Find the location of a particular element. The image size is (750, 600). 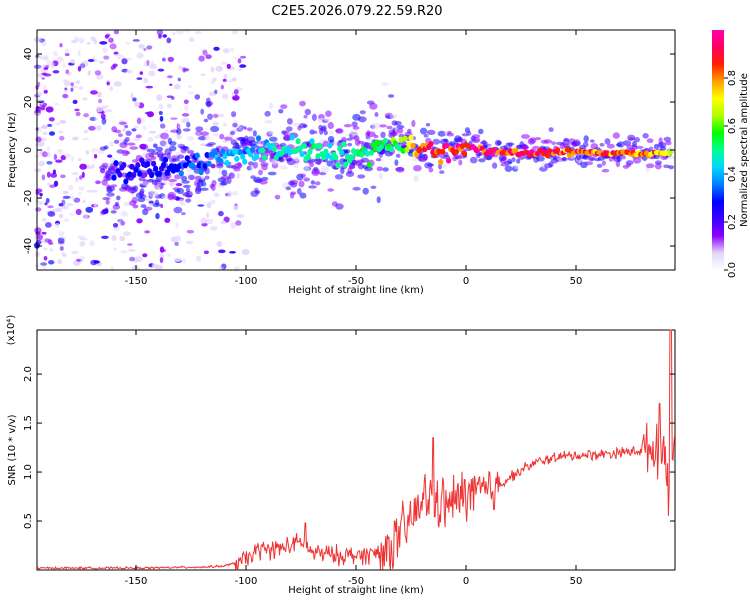

colorbar-ticks: 0.0 0.2 0.4 0.6 0.8 is located at coordinates (731, 174).